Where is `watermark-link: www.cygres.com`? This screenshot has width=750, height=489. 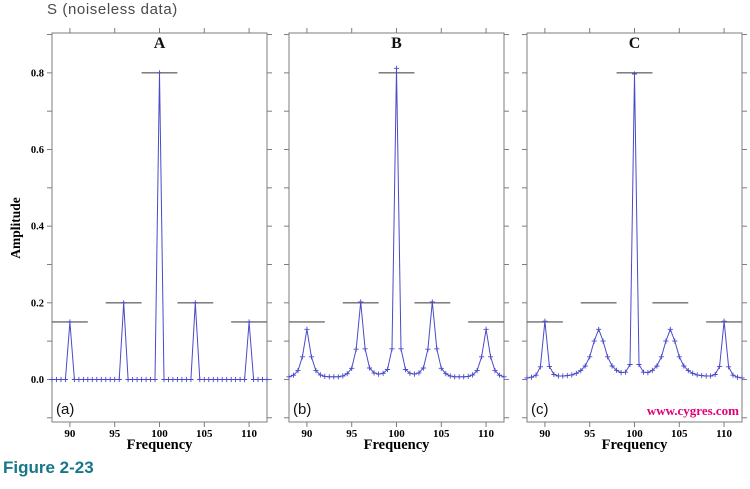
watermark-link: www.cygres.com is located at coordinates (692, 410).